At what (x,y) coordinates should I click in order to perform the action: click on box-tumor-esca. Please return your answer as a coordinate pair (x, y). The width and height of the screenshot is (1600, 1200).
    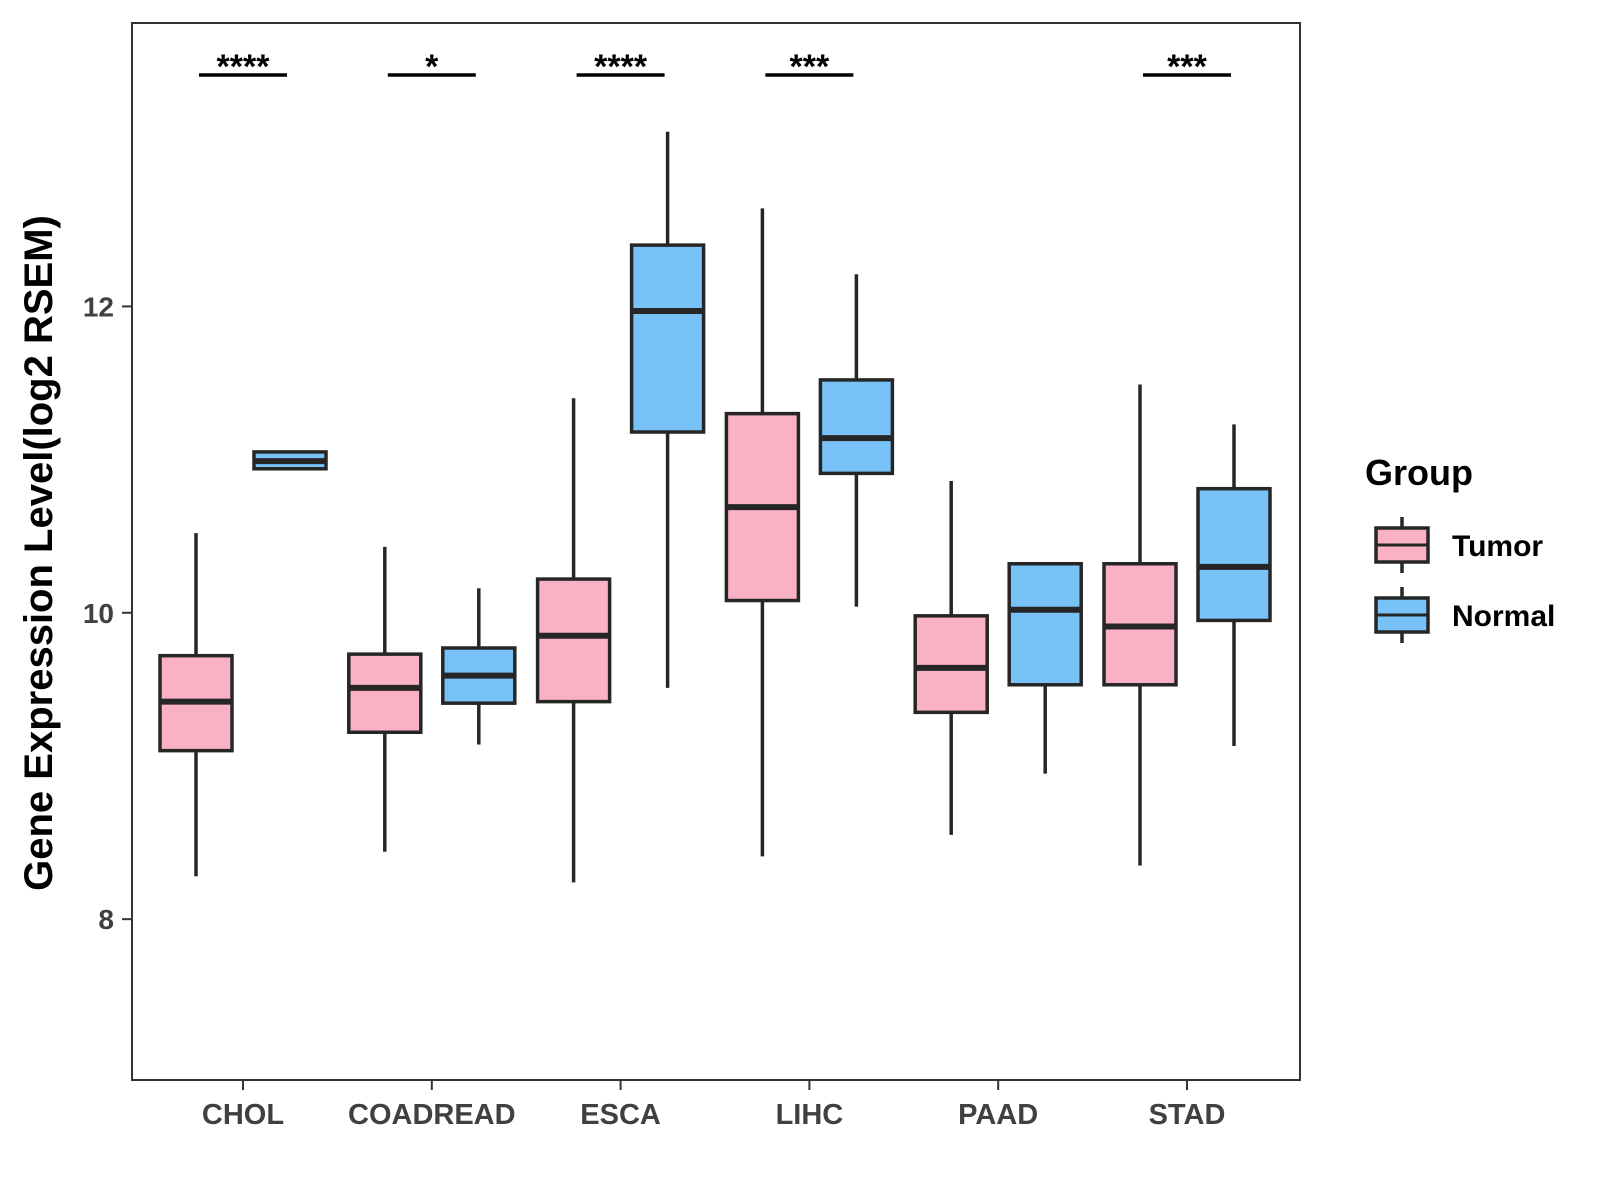
    Looking at the image, I should click on (573, 640).